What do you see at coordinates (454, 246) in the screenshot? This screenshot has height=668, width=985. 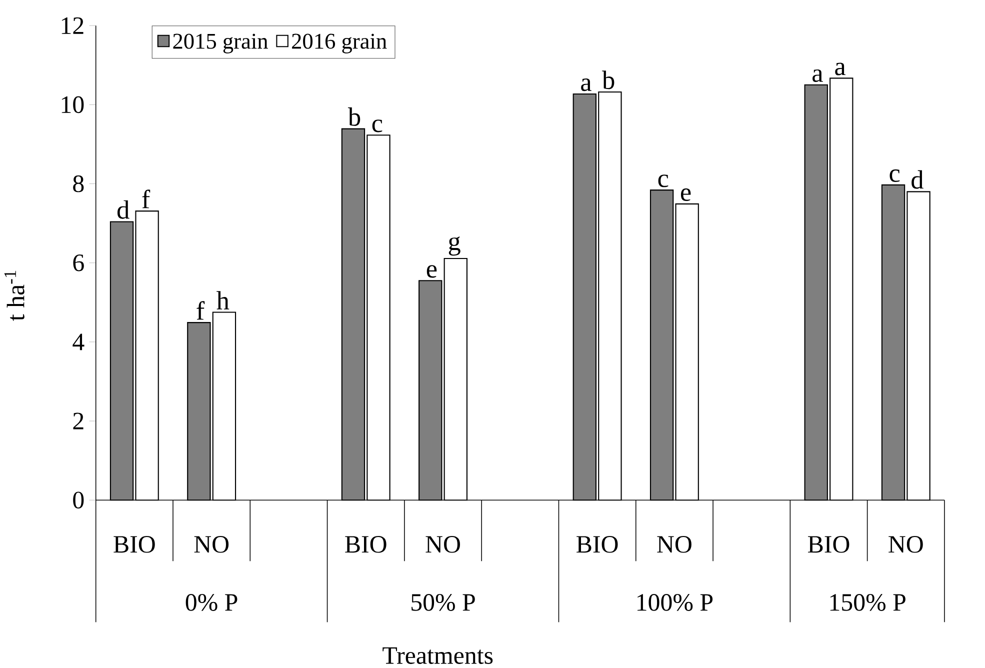 I see `annotation: g` at bounding box center [454, 246].